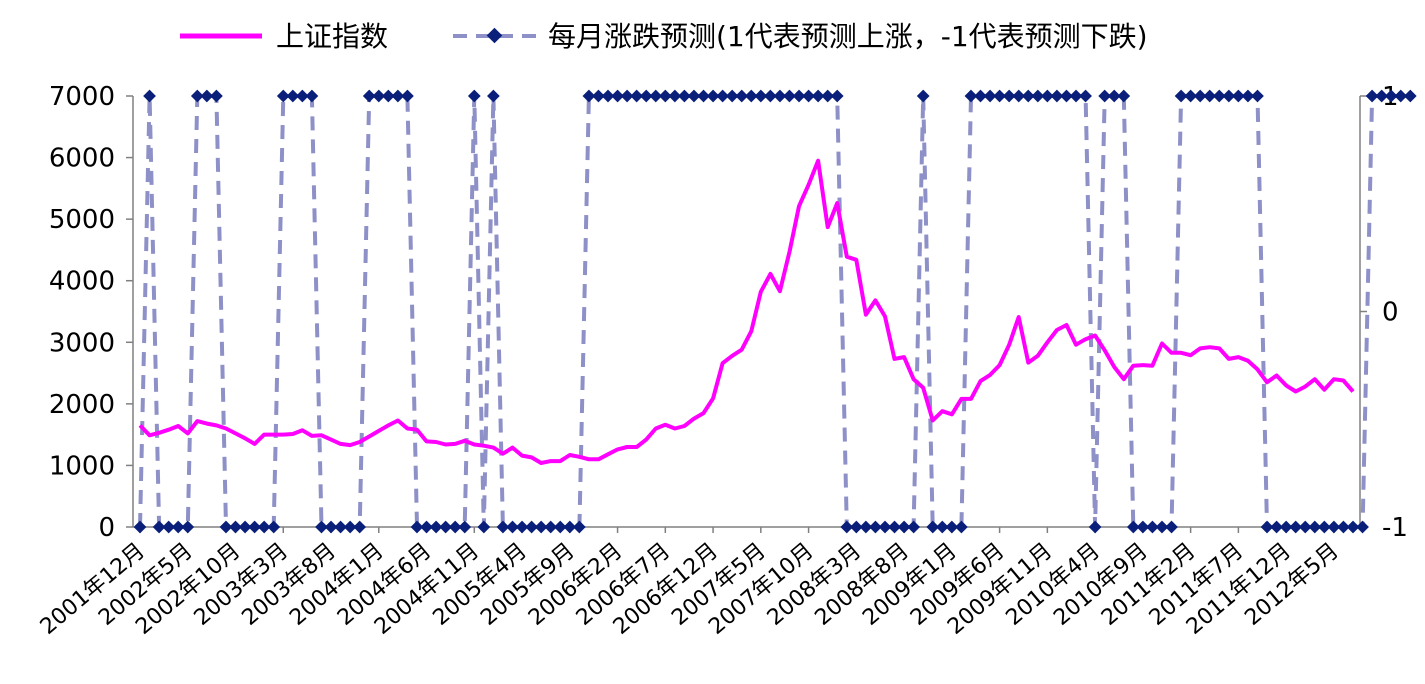 This screenshot has height=684, width=1425. Describe the element at coordinates (82, 220) in the screenshot. I see `left-tick-label: 5000` at that location.